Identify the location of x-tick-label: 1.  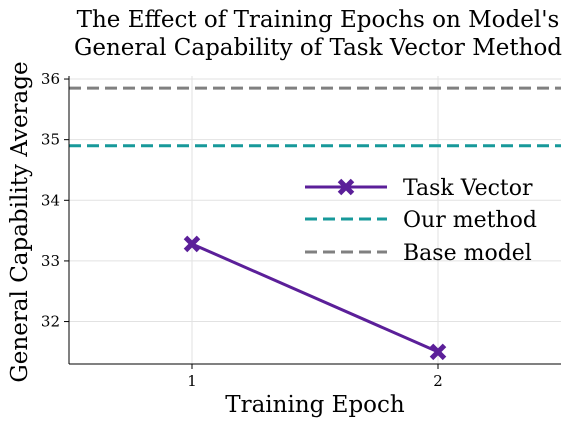
(192, 381).